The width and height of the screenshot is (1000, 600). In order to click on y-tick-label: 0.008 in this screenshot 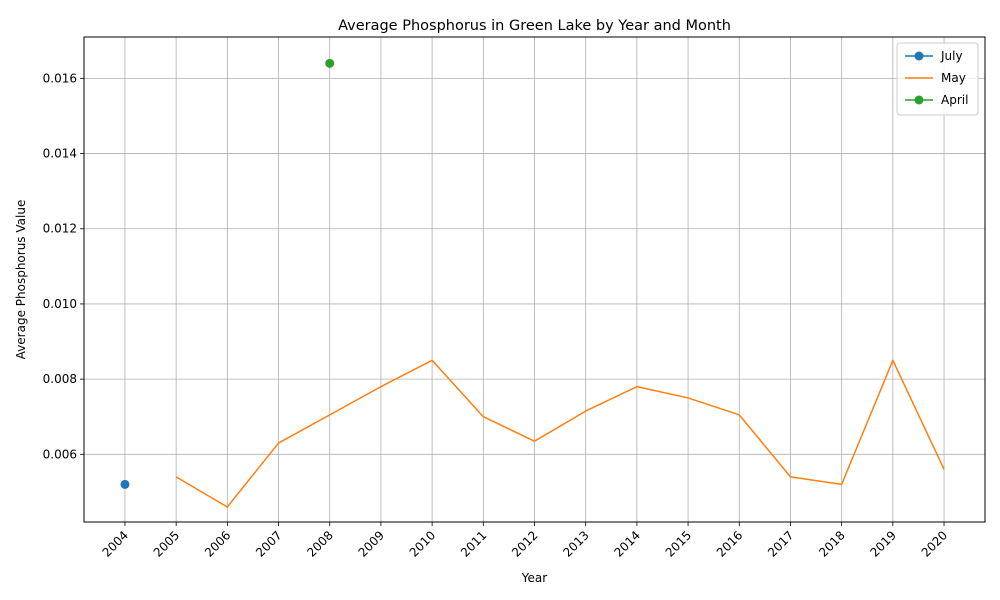, I will do `click(60, 379)`.